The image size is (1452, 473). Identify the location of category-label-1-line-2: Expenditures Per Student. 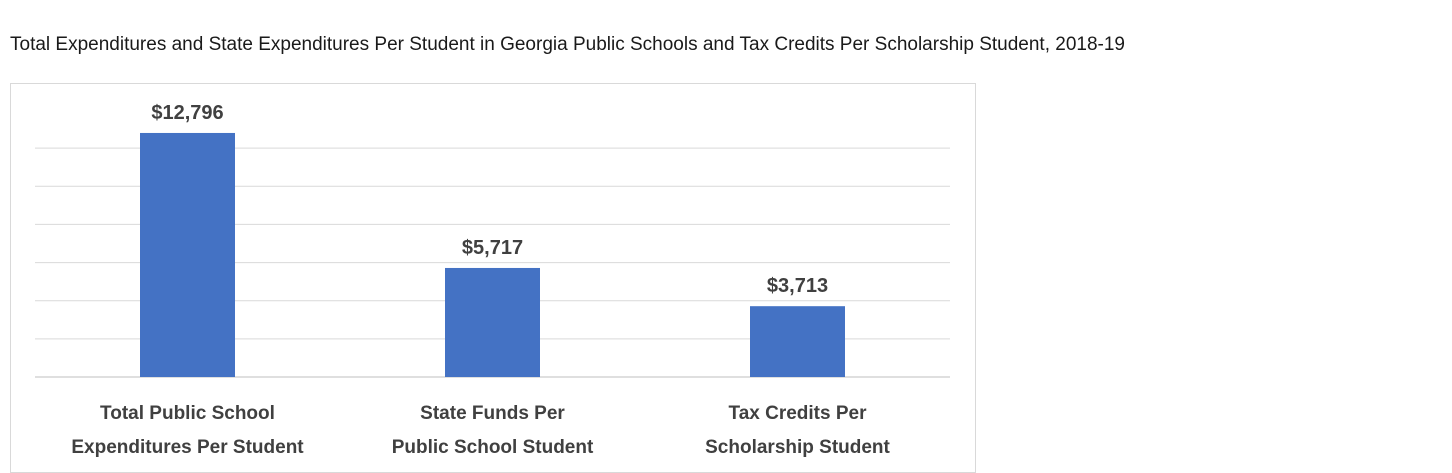
(187, 447).